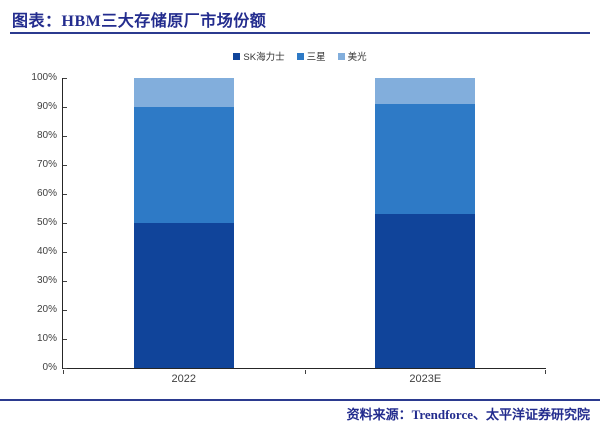  I want to click on legend-item-2: 美光, so click(352, 56).